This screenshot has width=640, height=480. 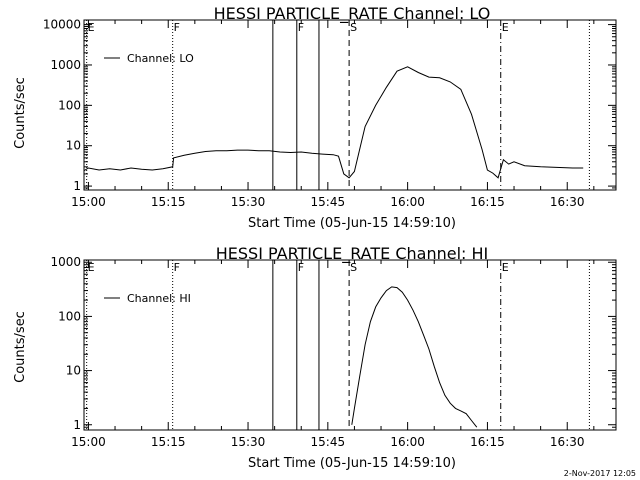 What do you see at coordinates (88, 442) in the screenshot?
I see `hi-x-tick-label: 15:00` at bounding box center [88, 442].